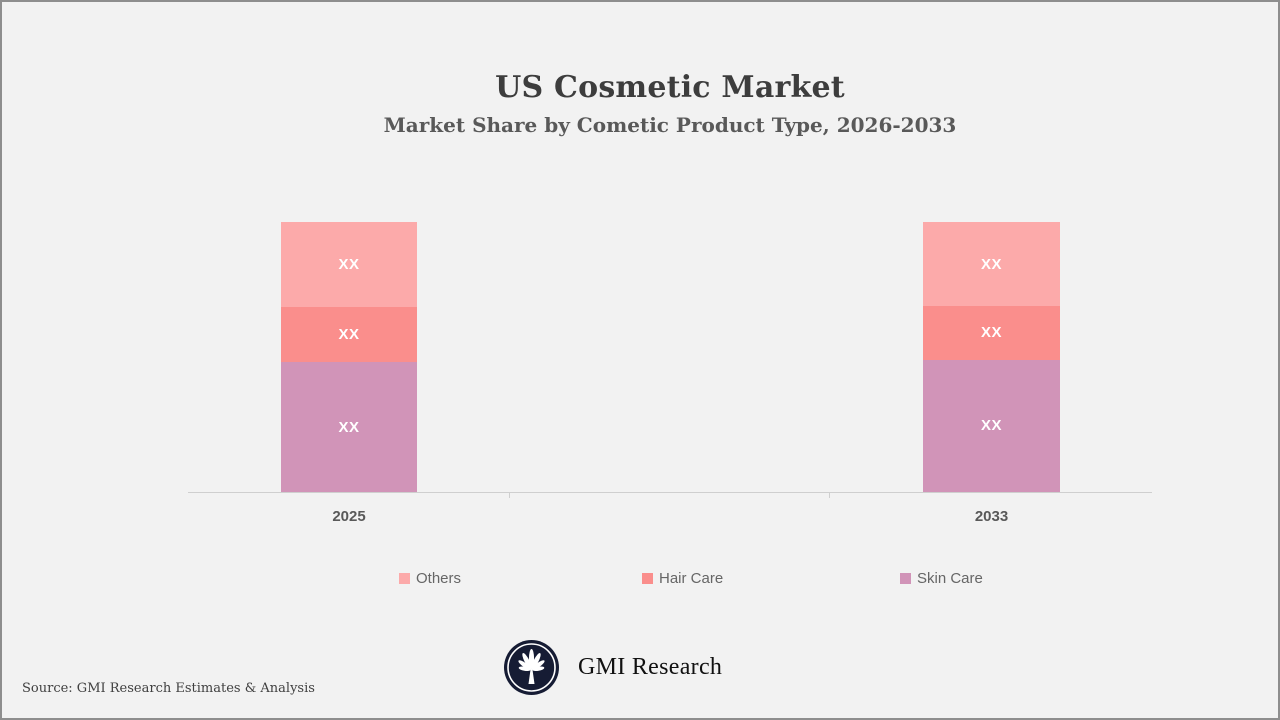  I want to click on legend-label: Skin Care, so click(950, 578).